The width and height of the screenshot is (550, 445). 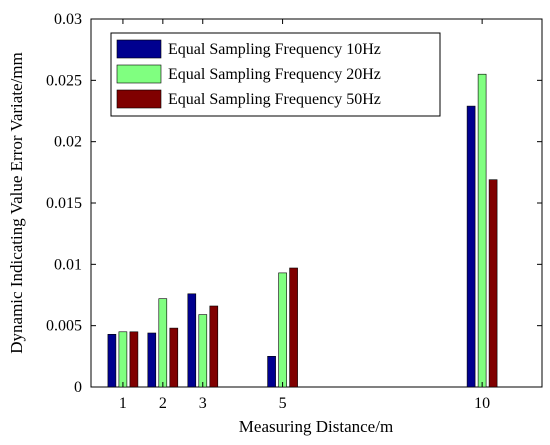 I want to click on y-tick-label: 0.025, so click(x=64, y=80).